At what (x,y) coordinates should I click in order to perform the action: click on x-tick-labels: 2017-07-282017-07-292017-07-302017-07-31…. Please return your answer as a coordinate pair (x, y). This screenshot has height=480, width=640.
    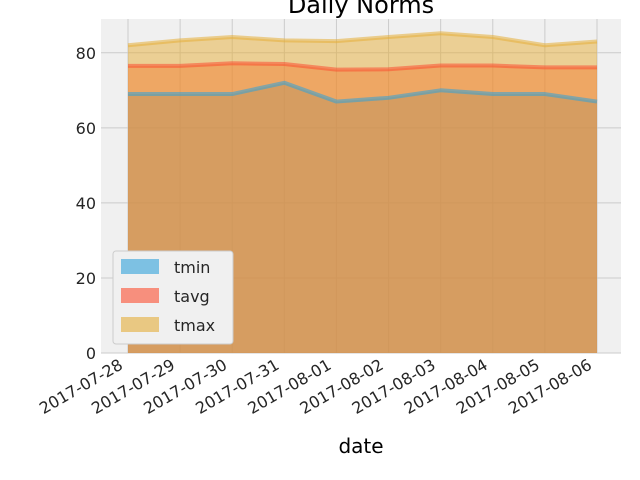
    Looking at the image, I should click on (315, 386).